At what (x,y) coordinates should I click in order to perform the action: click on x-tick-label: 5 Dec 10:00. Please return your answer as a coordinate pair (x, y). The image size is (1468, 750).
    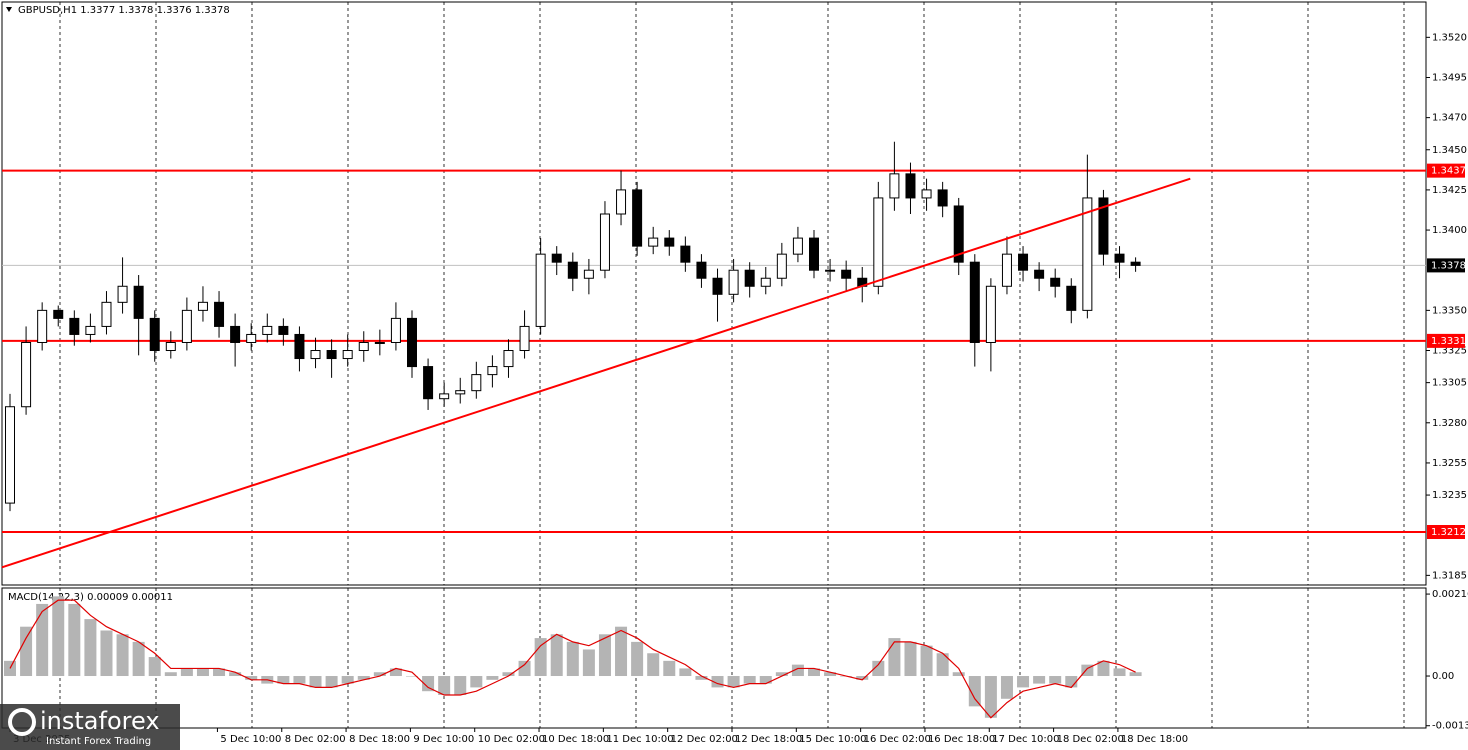
    Looking at the image, I should click on (250, 739).